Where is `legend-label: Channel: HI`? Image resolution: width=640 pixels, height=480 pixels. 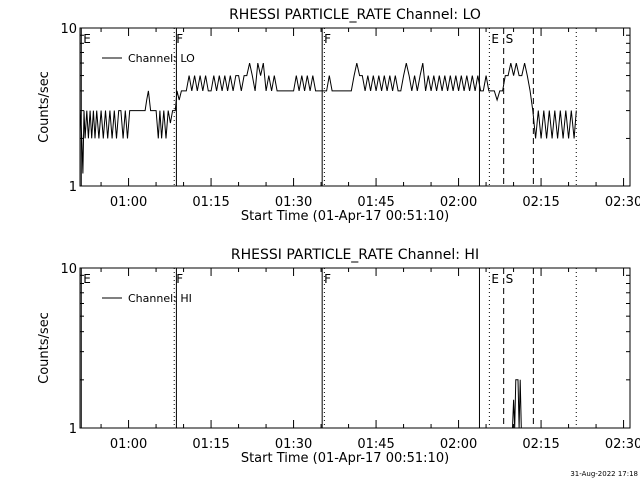
legend-label: Channel: HI is located at coordinates (160, 298).